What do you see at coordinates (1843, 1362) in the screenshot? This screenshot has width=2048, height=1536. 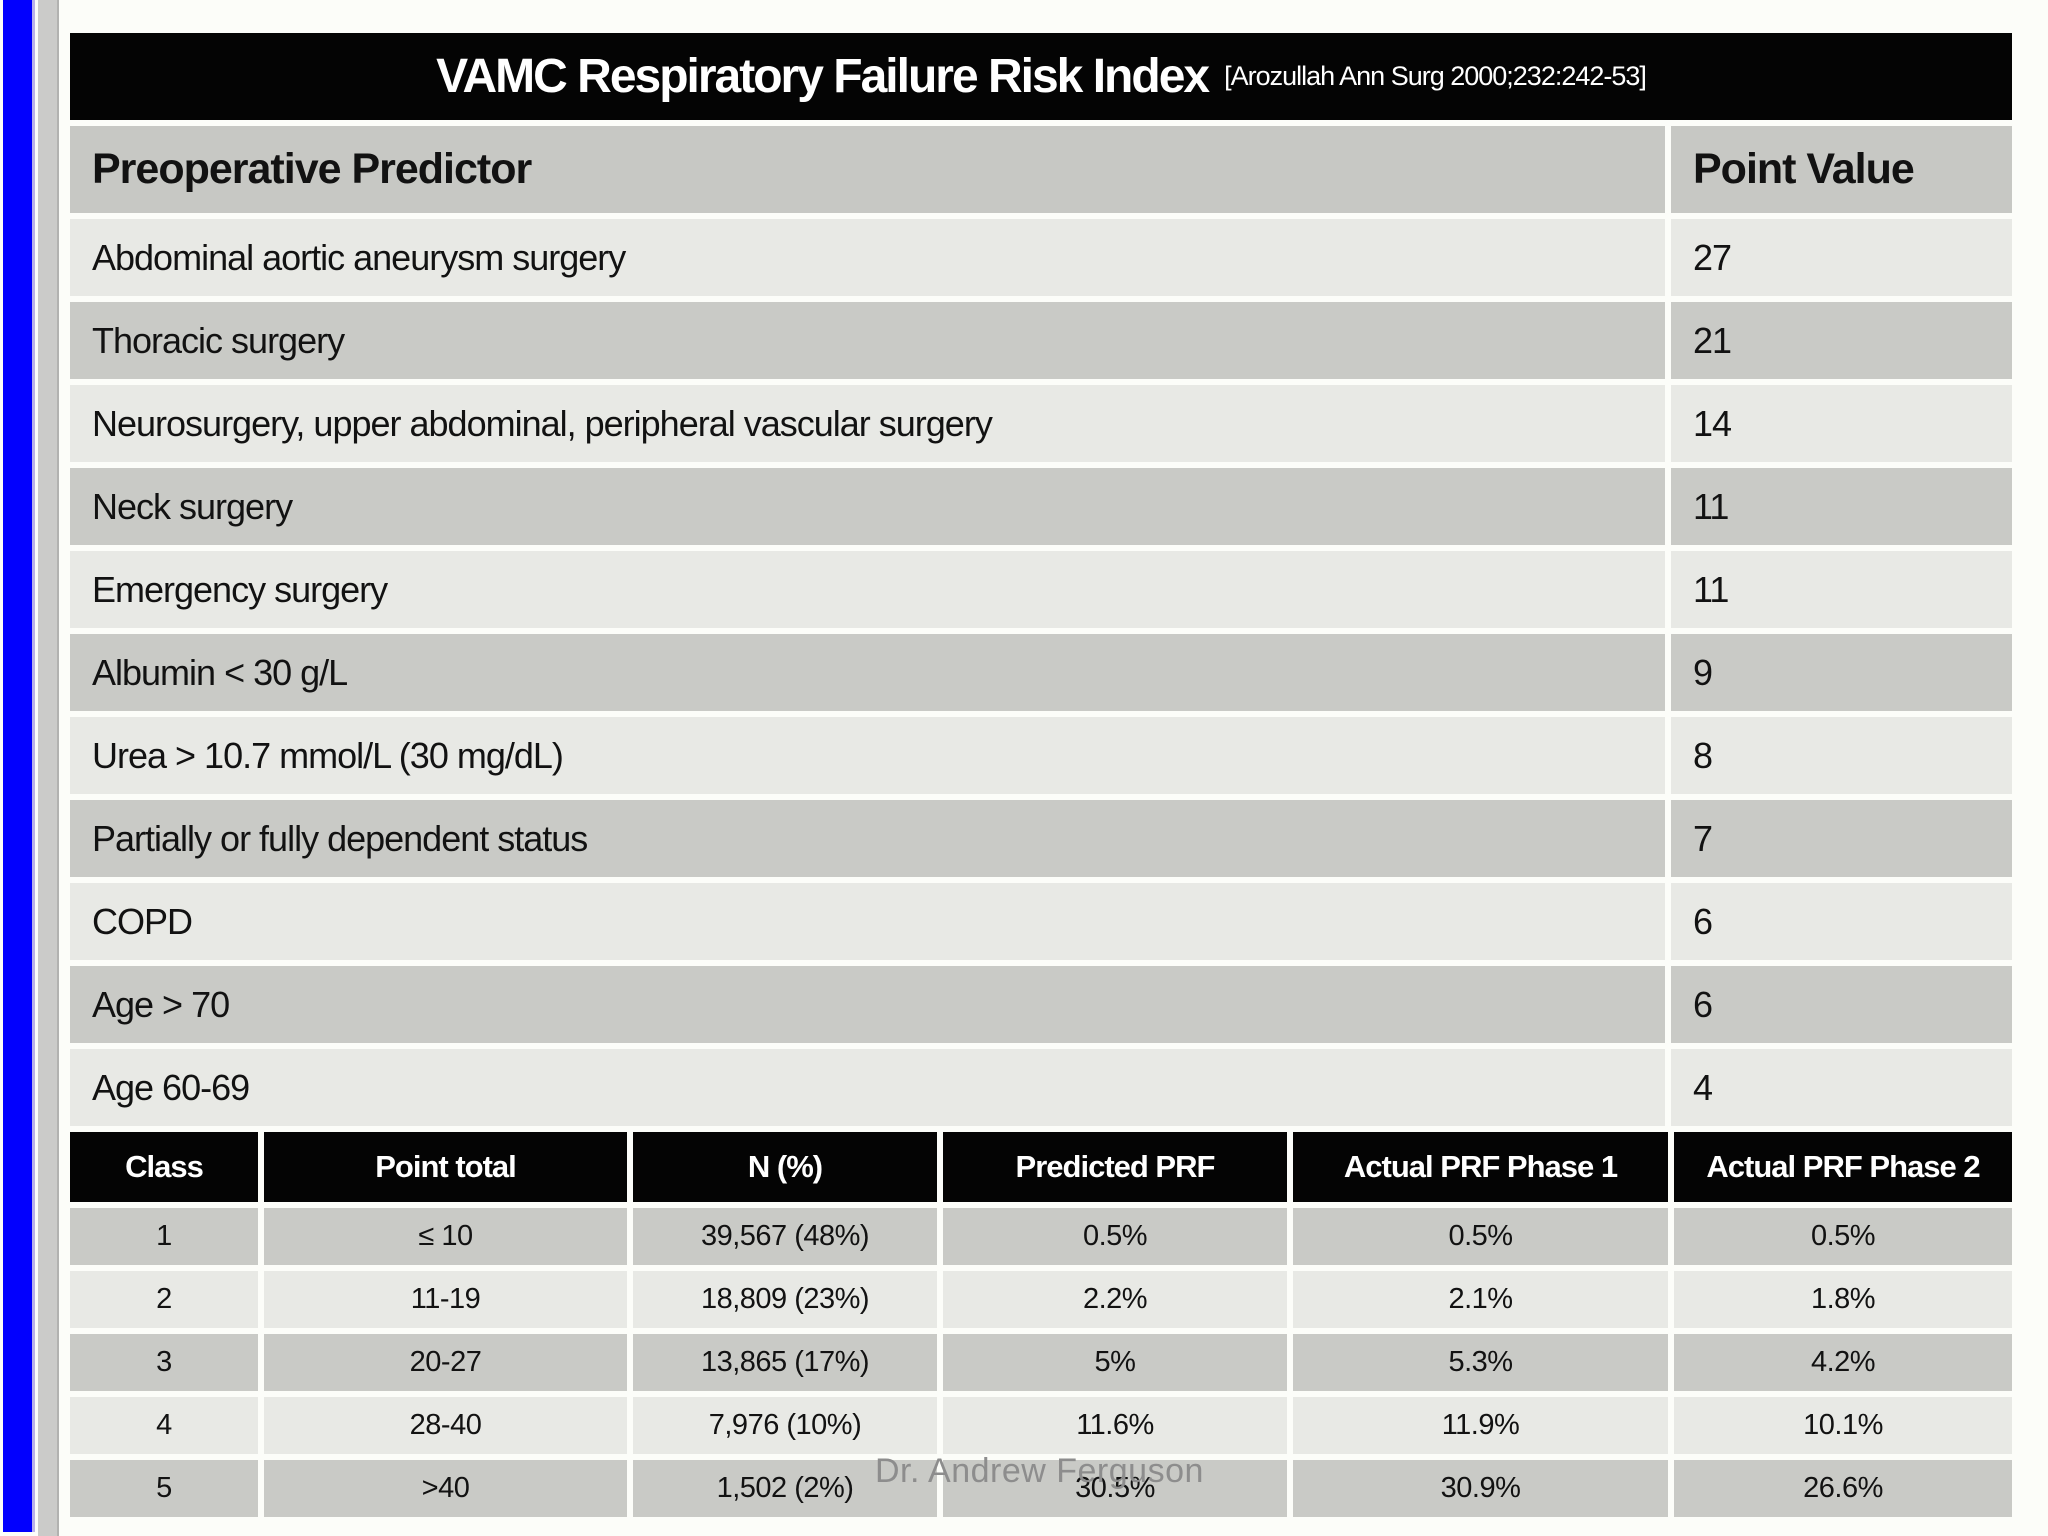 I see `actual-prf-phase2-cell: 4.2%` at bounding box center [1843, 1362].